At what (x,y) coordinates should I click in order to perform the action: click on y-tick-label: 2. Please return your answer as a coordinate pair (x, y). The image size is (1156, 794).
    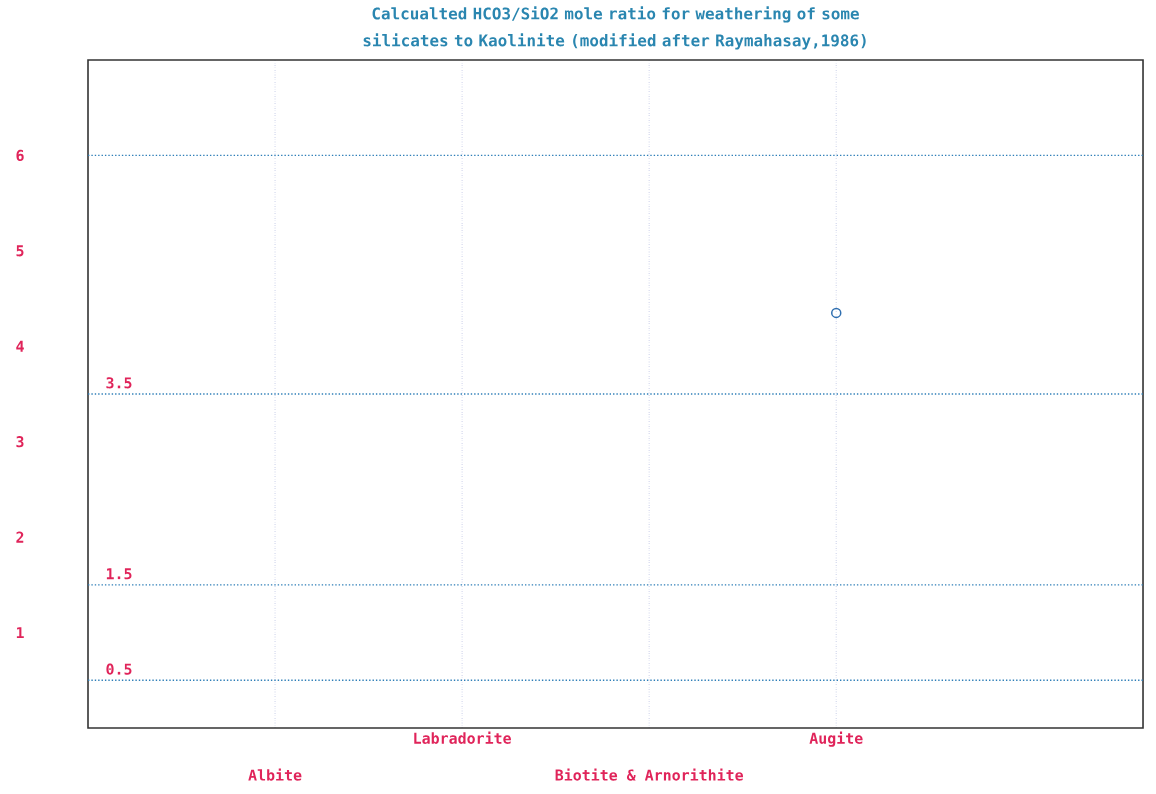
    Looking at the image, I should click on (20, 537).